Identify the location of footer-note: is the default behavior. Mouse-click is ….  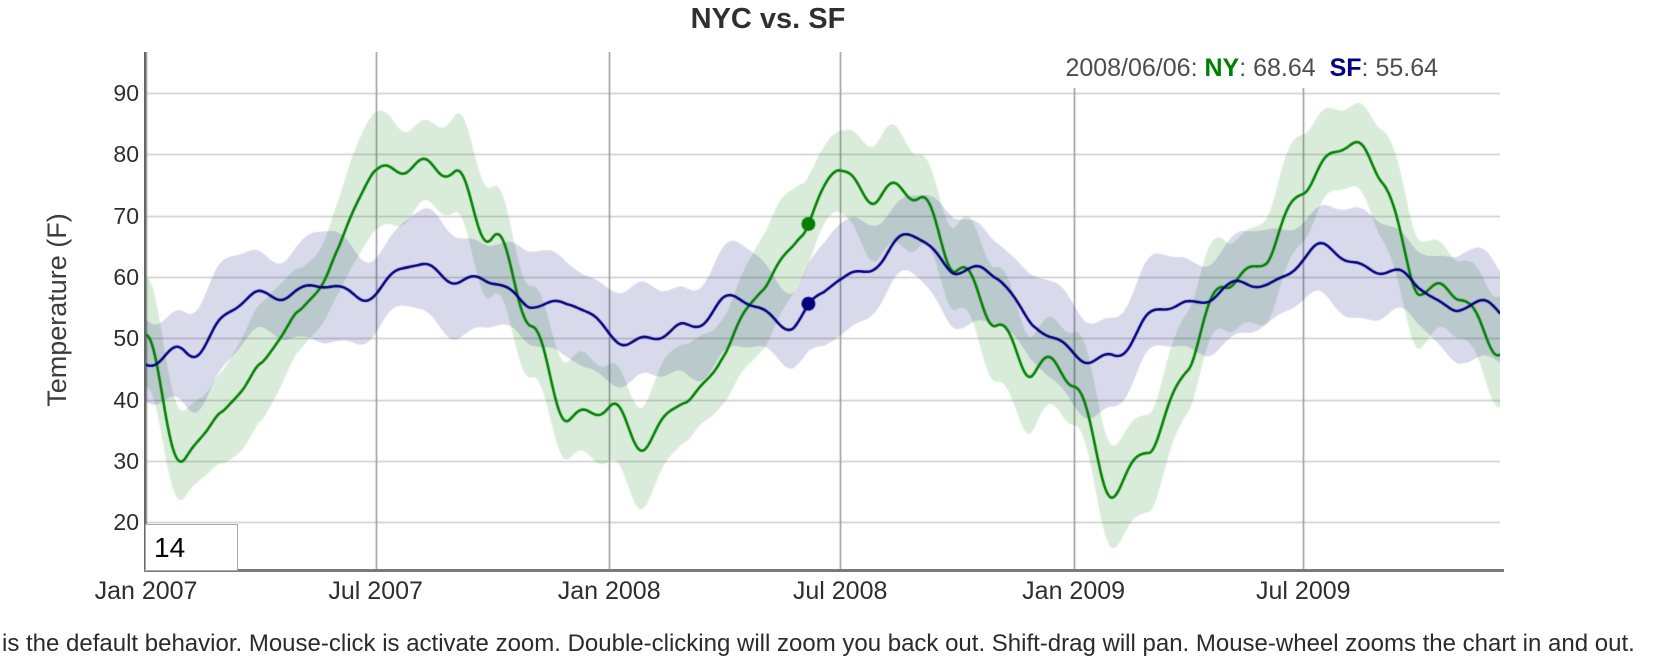
(818, 643).